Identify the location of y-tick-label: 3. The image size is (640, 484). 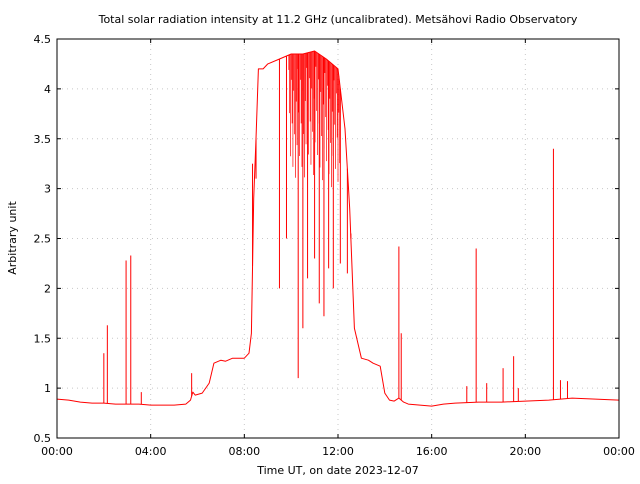
(47, 189).